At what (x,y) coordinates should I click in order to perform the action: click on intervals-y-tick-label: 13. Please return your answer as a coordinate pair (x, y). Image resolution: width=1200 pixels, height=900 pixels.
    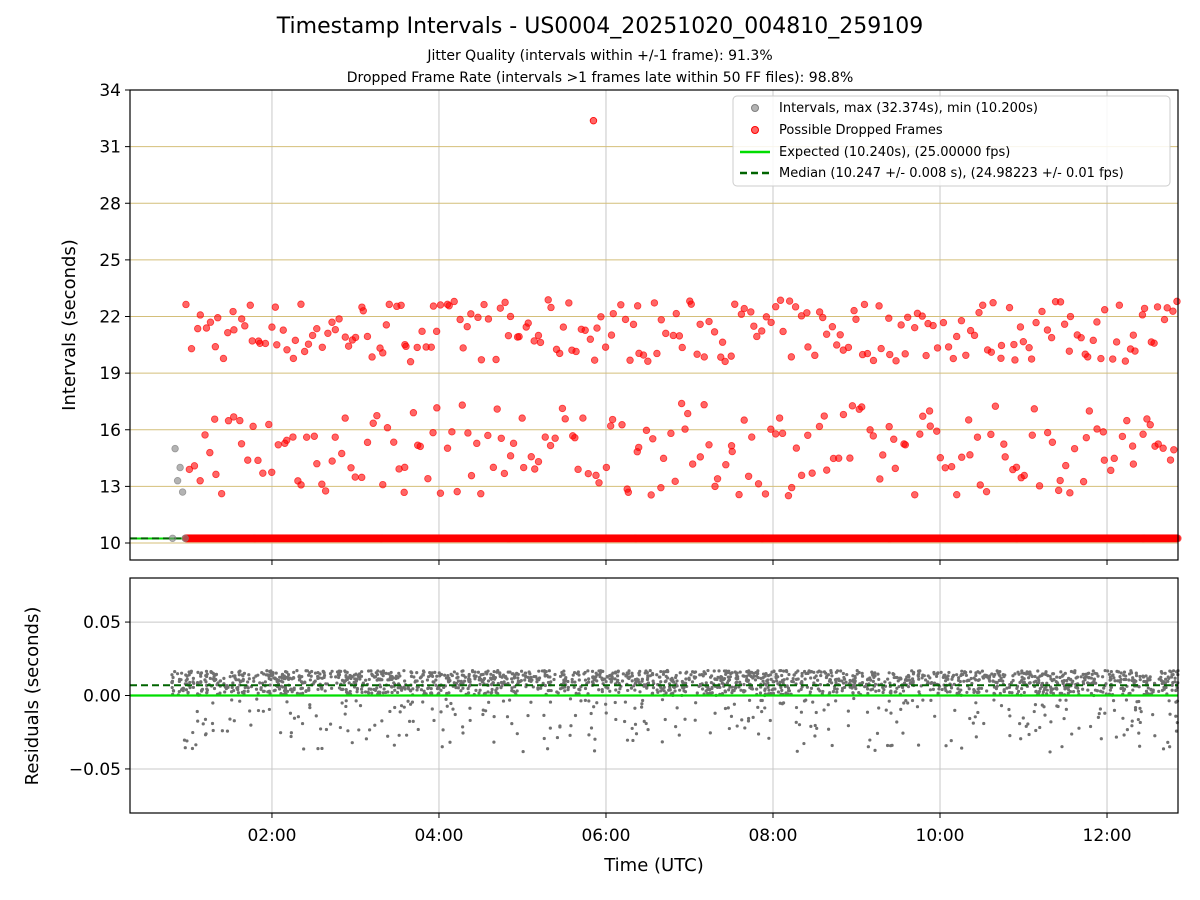
    Looking at the image, I should click on (110, 487).